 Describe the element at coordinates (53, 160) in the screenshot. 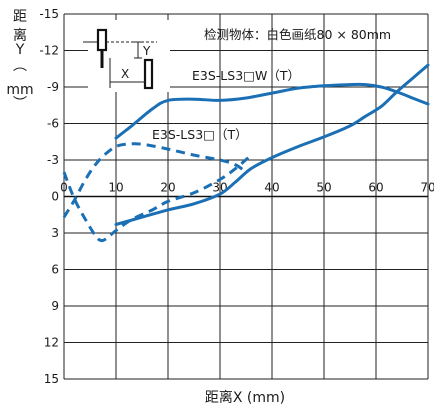

I see `y-tick-label-4: -3` at that location.